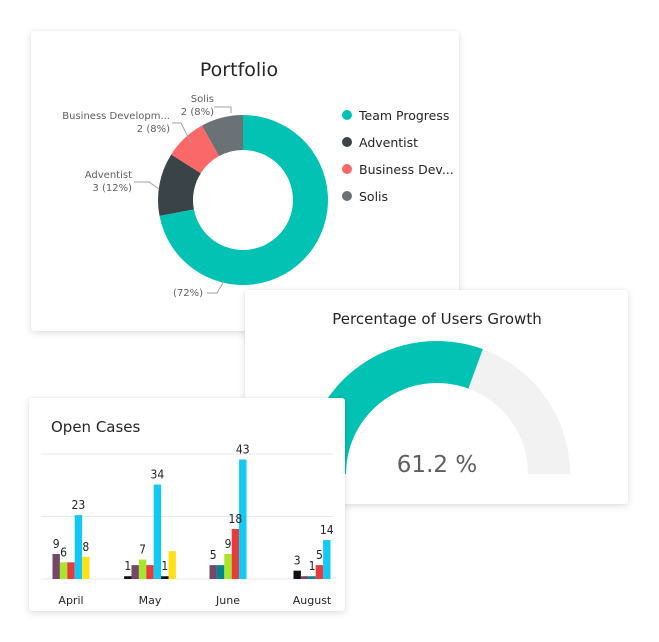  Describe the element at coordinates (243, 200) in the screenshot. I see `donut-slice-team-progress` at that location.